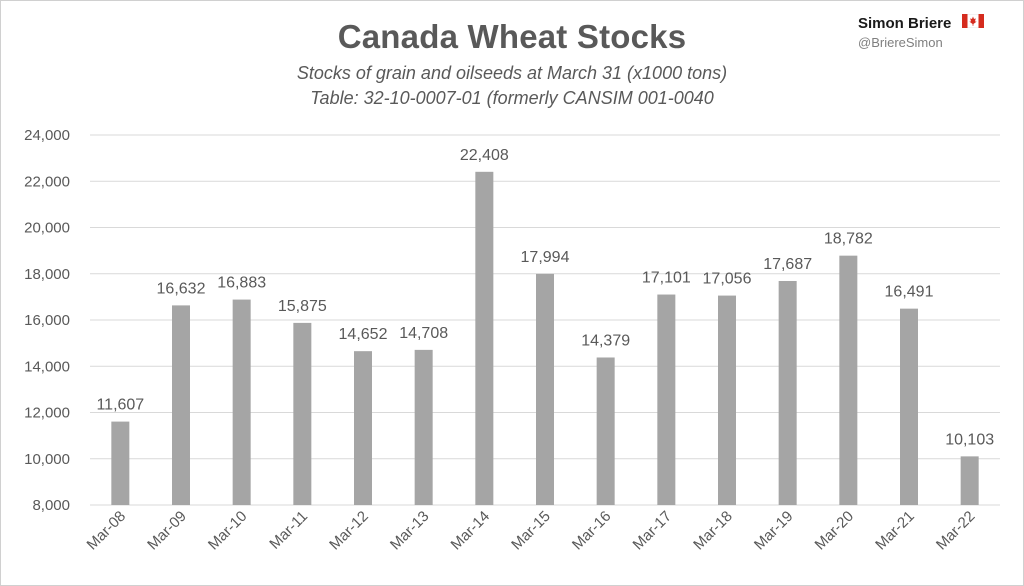 The height and width of the screenshot is (586, 1024). I want to click on data-label: 17,056, so click(727, 279).